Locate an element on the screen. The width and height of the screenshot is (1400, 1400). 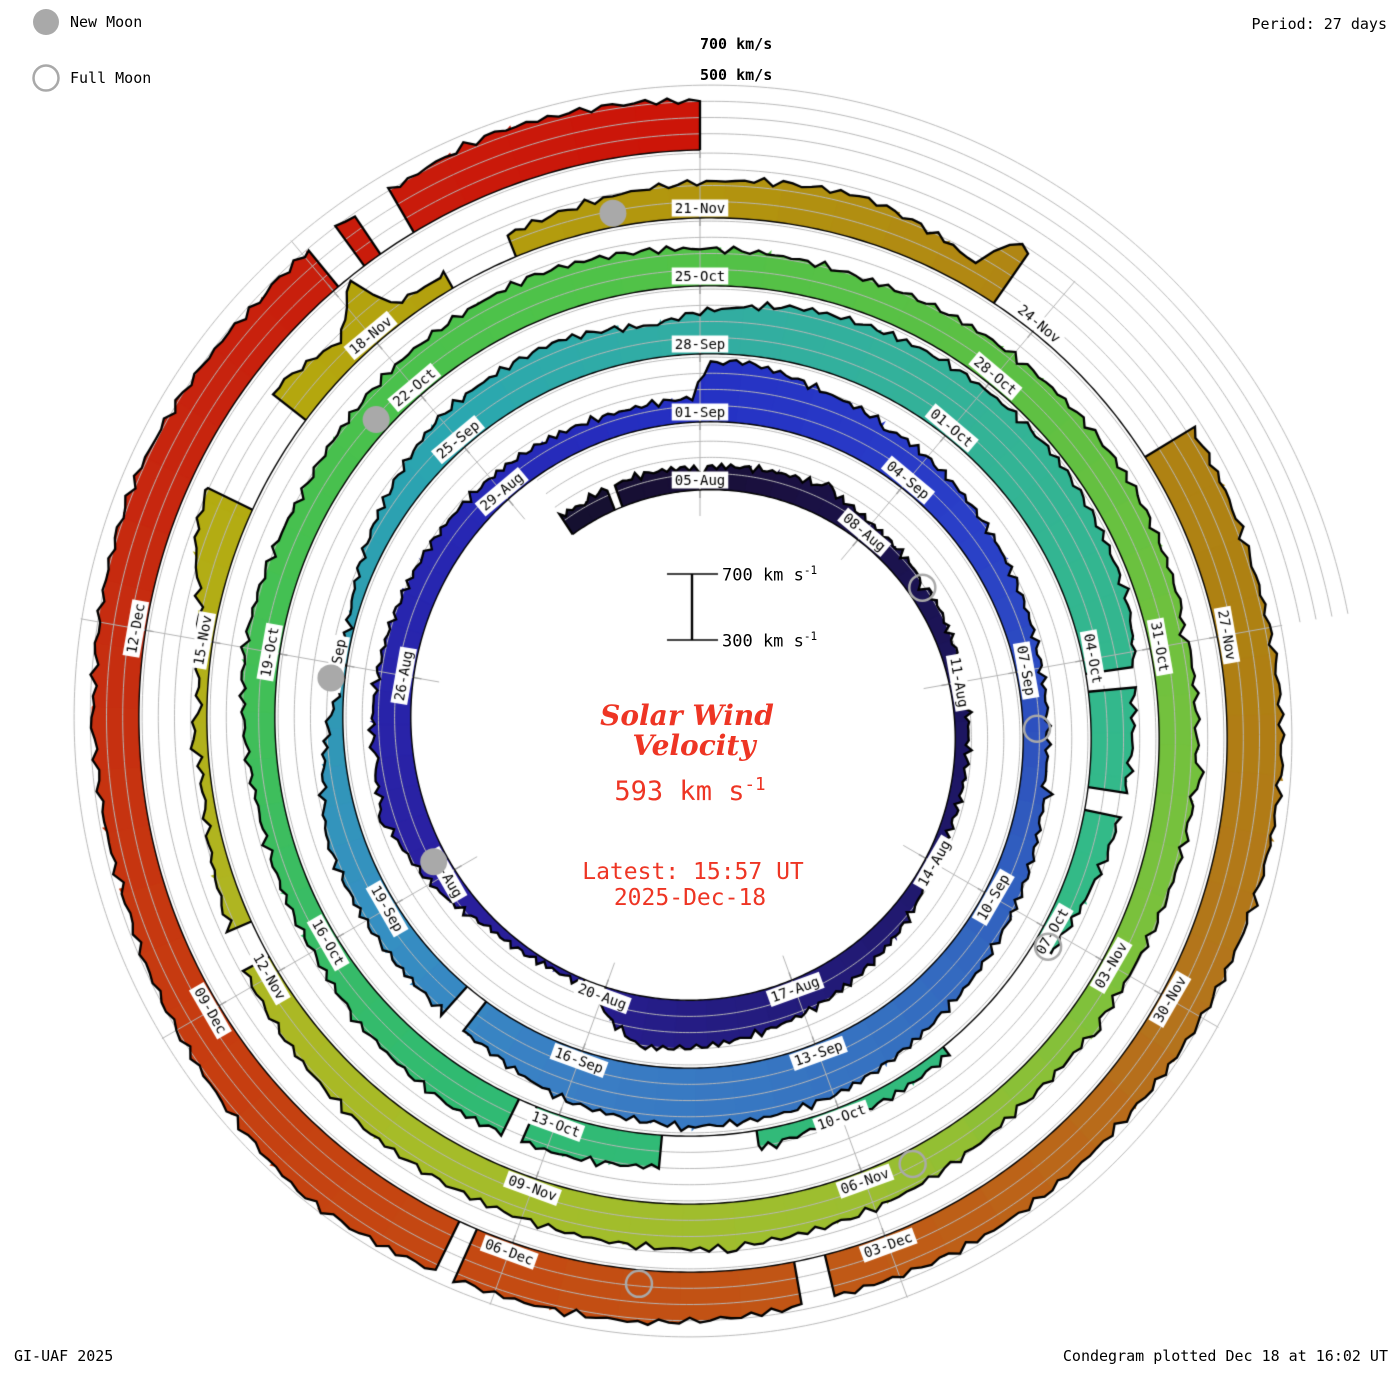
gridline-700-label: 700 km/s is located at coordinates (736, 44).